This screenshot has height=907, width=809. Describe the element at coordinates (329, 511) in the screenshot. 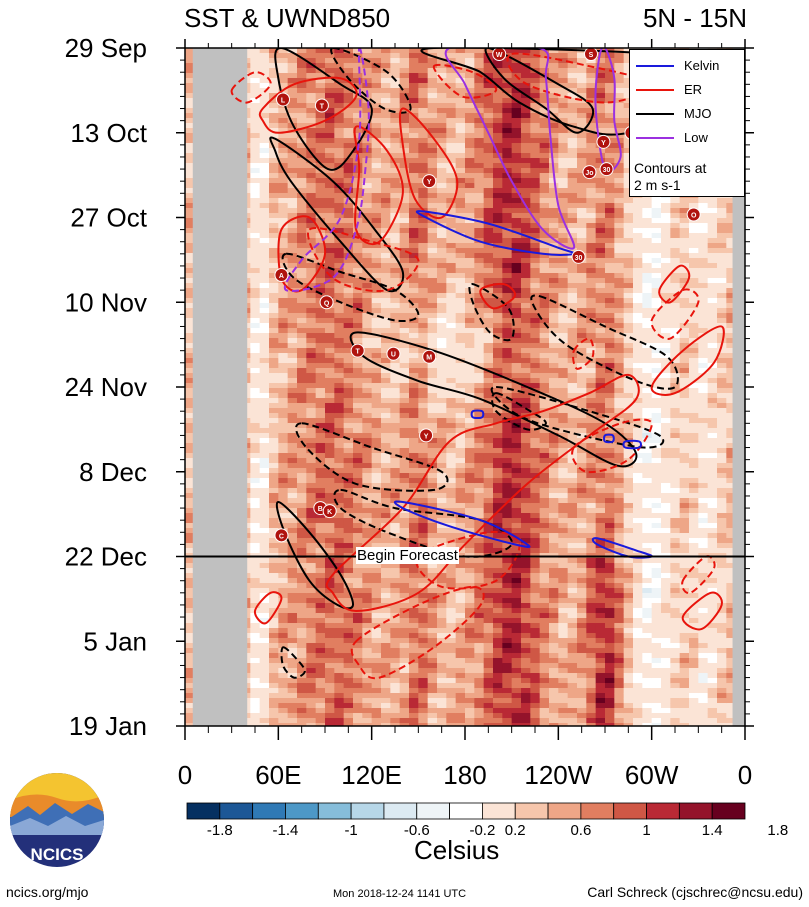

I see `storm-marker: K` at that location.